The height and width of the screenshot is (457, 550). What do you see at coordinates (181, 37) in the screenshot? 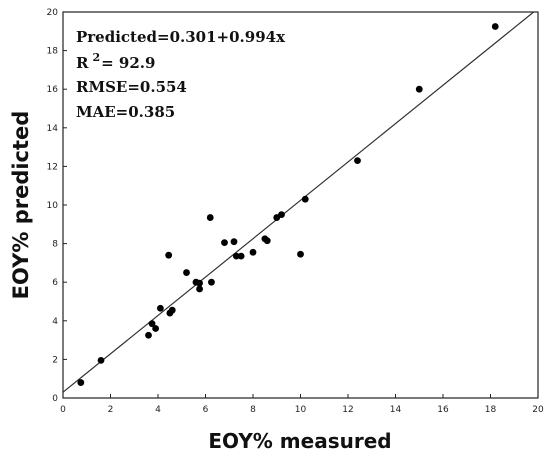
I see `equation-label: Predicted=0.301+0.994x` at bounding box center [181, 37].